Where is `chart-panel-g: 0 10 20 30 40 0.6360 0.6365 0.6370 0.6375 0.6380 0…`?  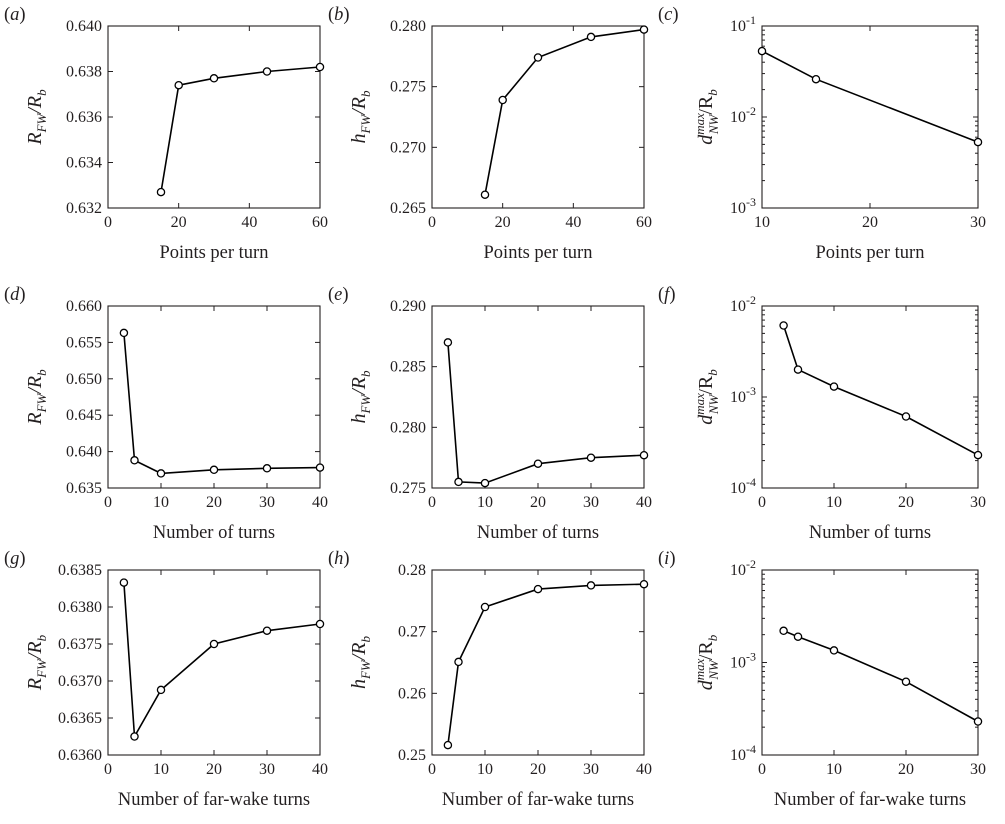 chart-panel-g: 0 10 20 30 40 0.6360 0.6365 0.6370 0.6375 0.6380 0… is located at coordinates (166, 679).